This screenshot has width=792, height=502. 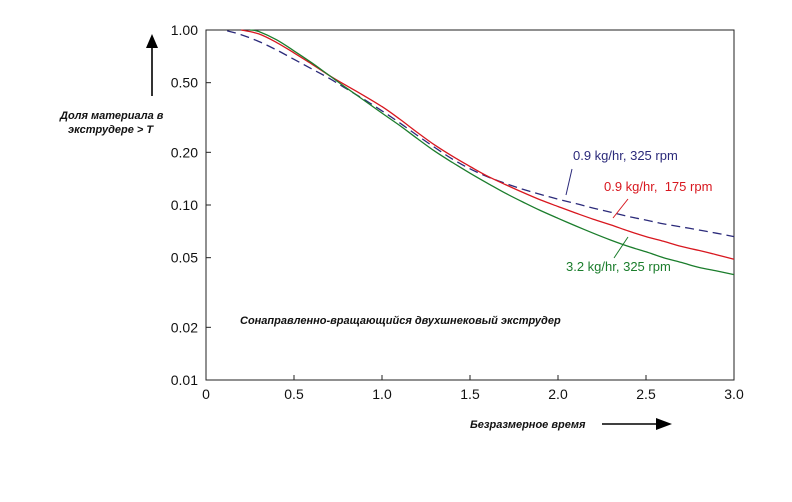 What do you see at coordinates (184, 83) in the screenshot?
I see `y-tick-label: 0.50` at bounding box center [184, 83].